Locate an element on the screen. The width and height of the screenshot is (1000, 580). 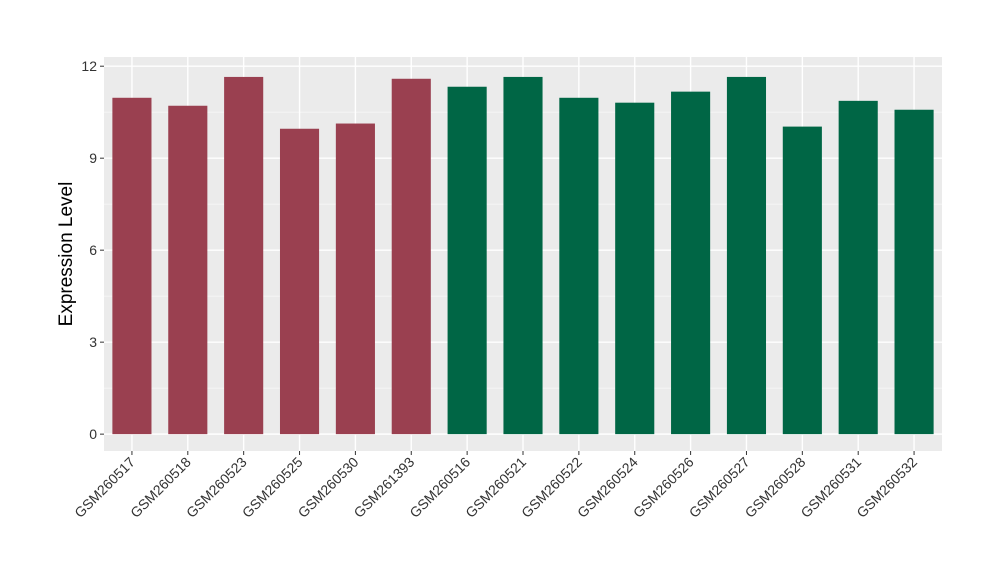
y-tick-label: 6 is located at coordinates (93, 250).